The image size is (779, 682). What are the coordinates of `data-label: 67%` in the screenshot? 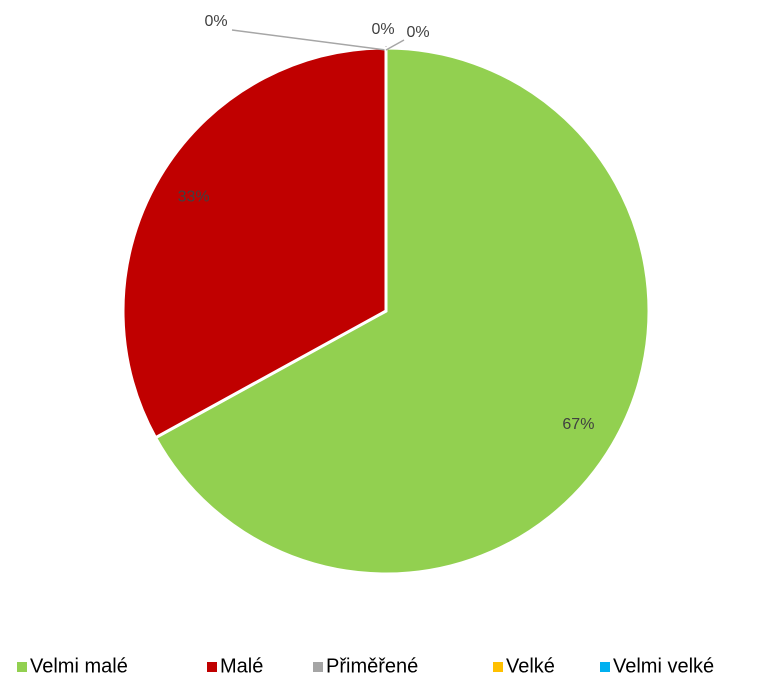 It's located at (578, 424).